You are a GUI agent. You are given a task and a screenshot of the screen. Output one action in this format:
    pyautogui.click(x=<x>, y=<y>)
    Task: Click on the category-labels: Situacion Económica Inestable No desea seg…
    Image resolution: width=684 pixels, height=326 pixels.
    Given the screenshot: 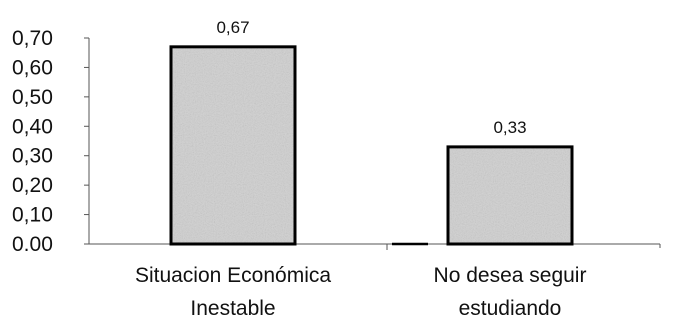 What is the action you would take?
    pyautogui.click(x=361, y=292)
    